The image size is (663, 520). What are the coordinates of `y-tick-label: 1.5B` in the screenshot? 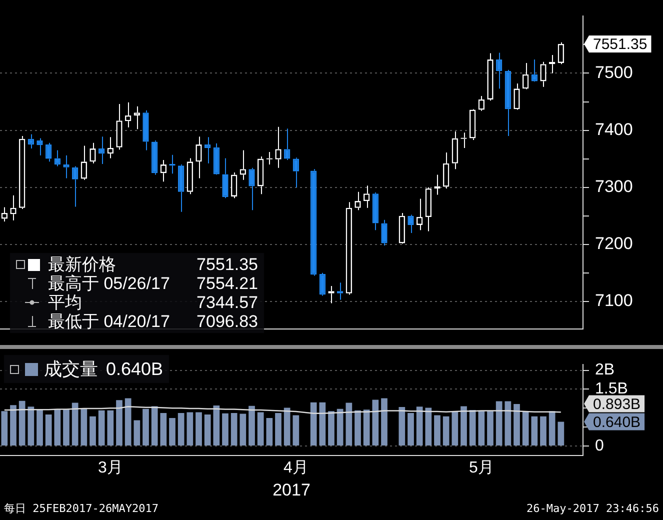 It's located at (611, 389).